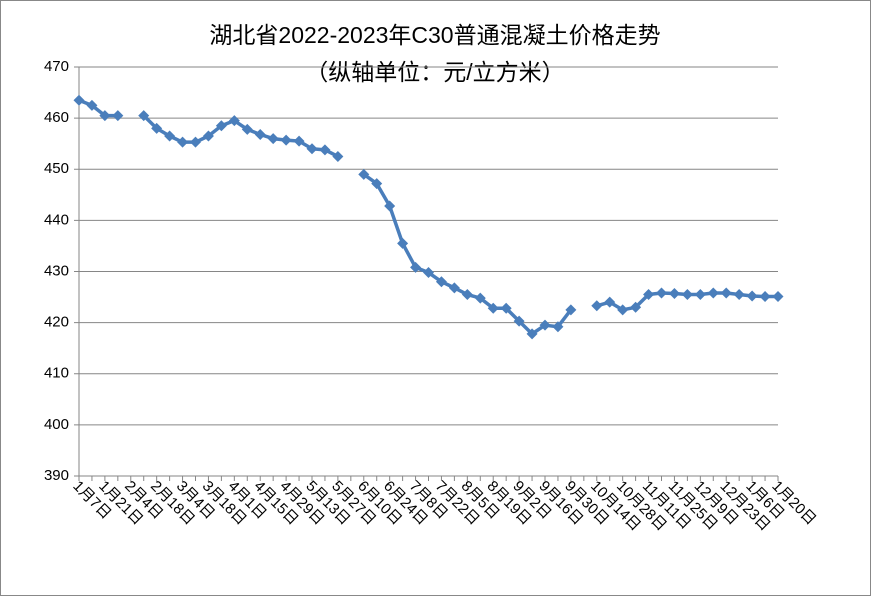 Image resolution: width=871 pixels, height=596 pixels. Describe the element at coordinates (434, 72) in the screenshot. I see `chart-subtitle: （纵轴单位：元/立方米）` at that location.